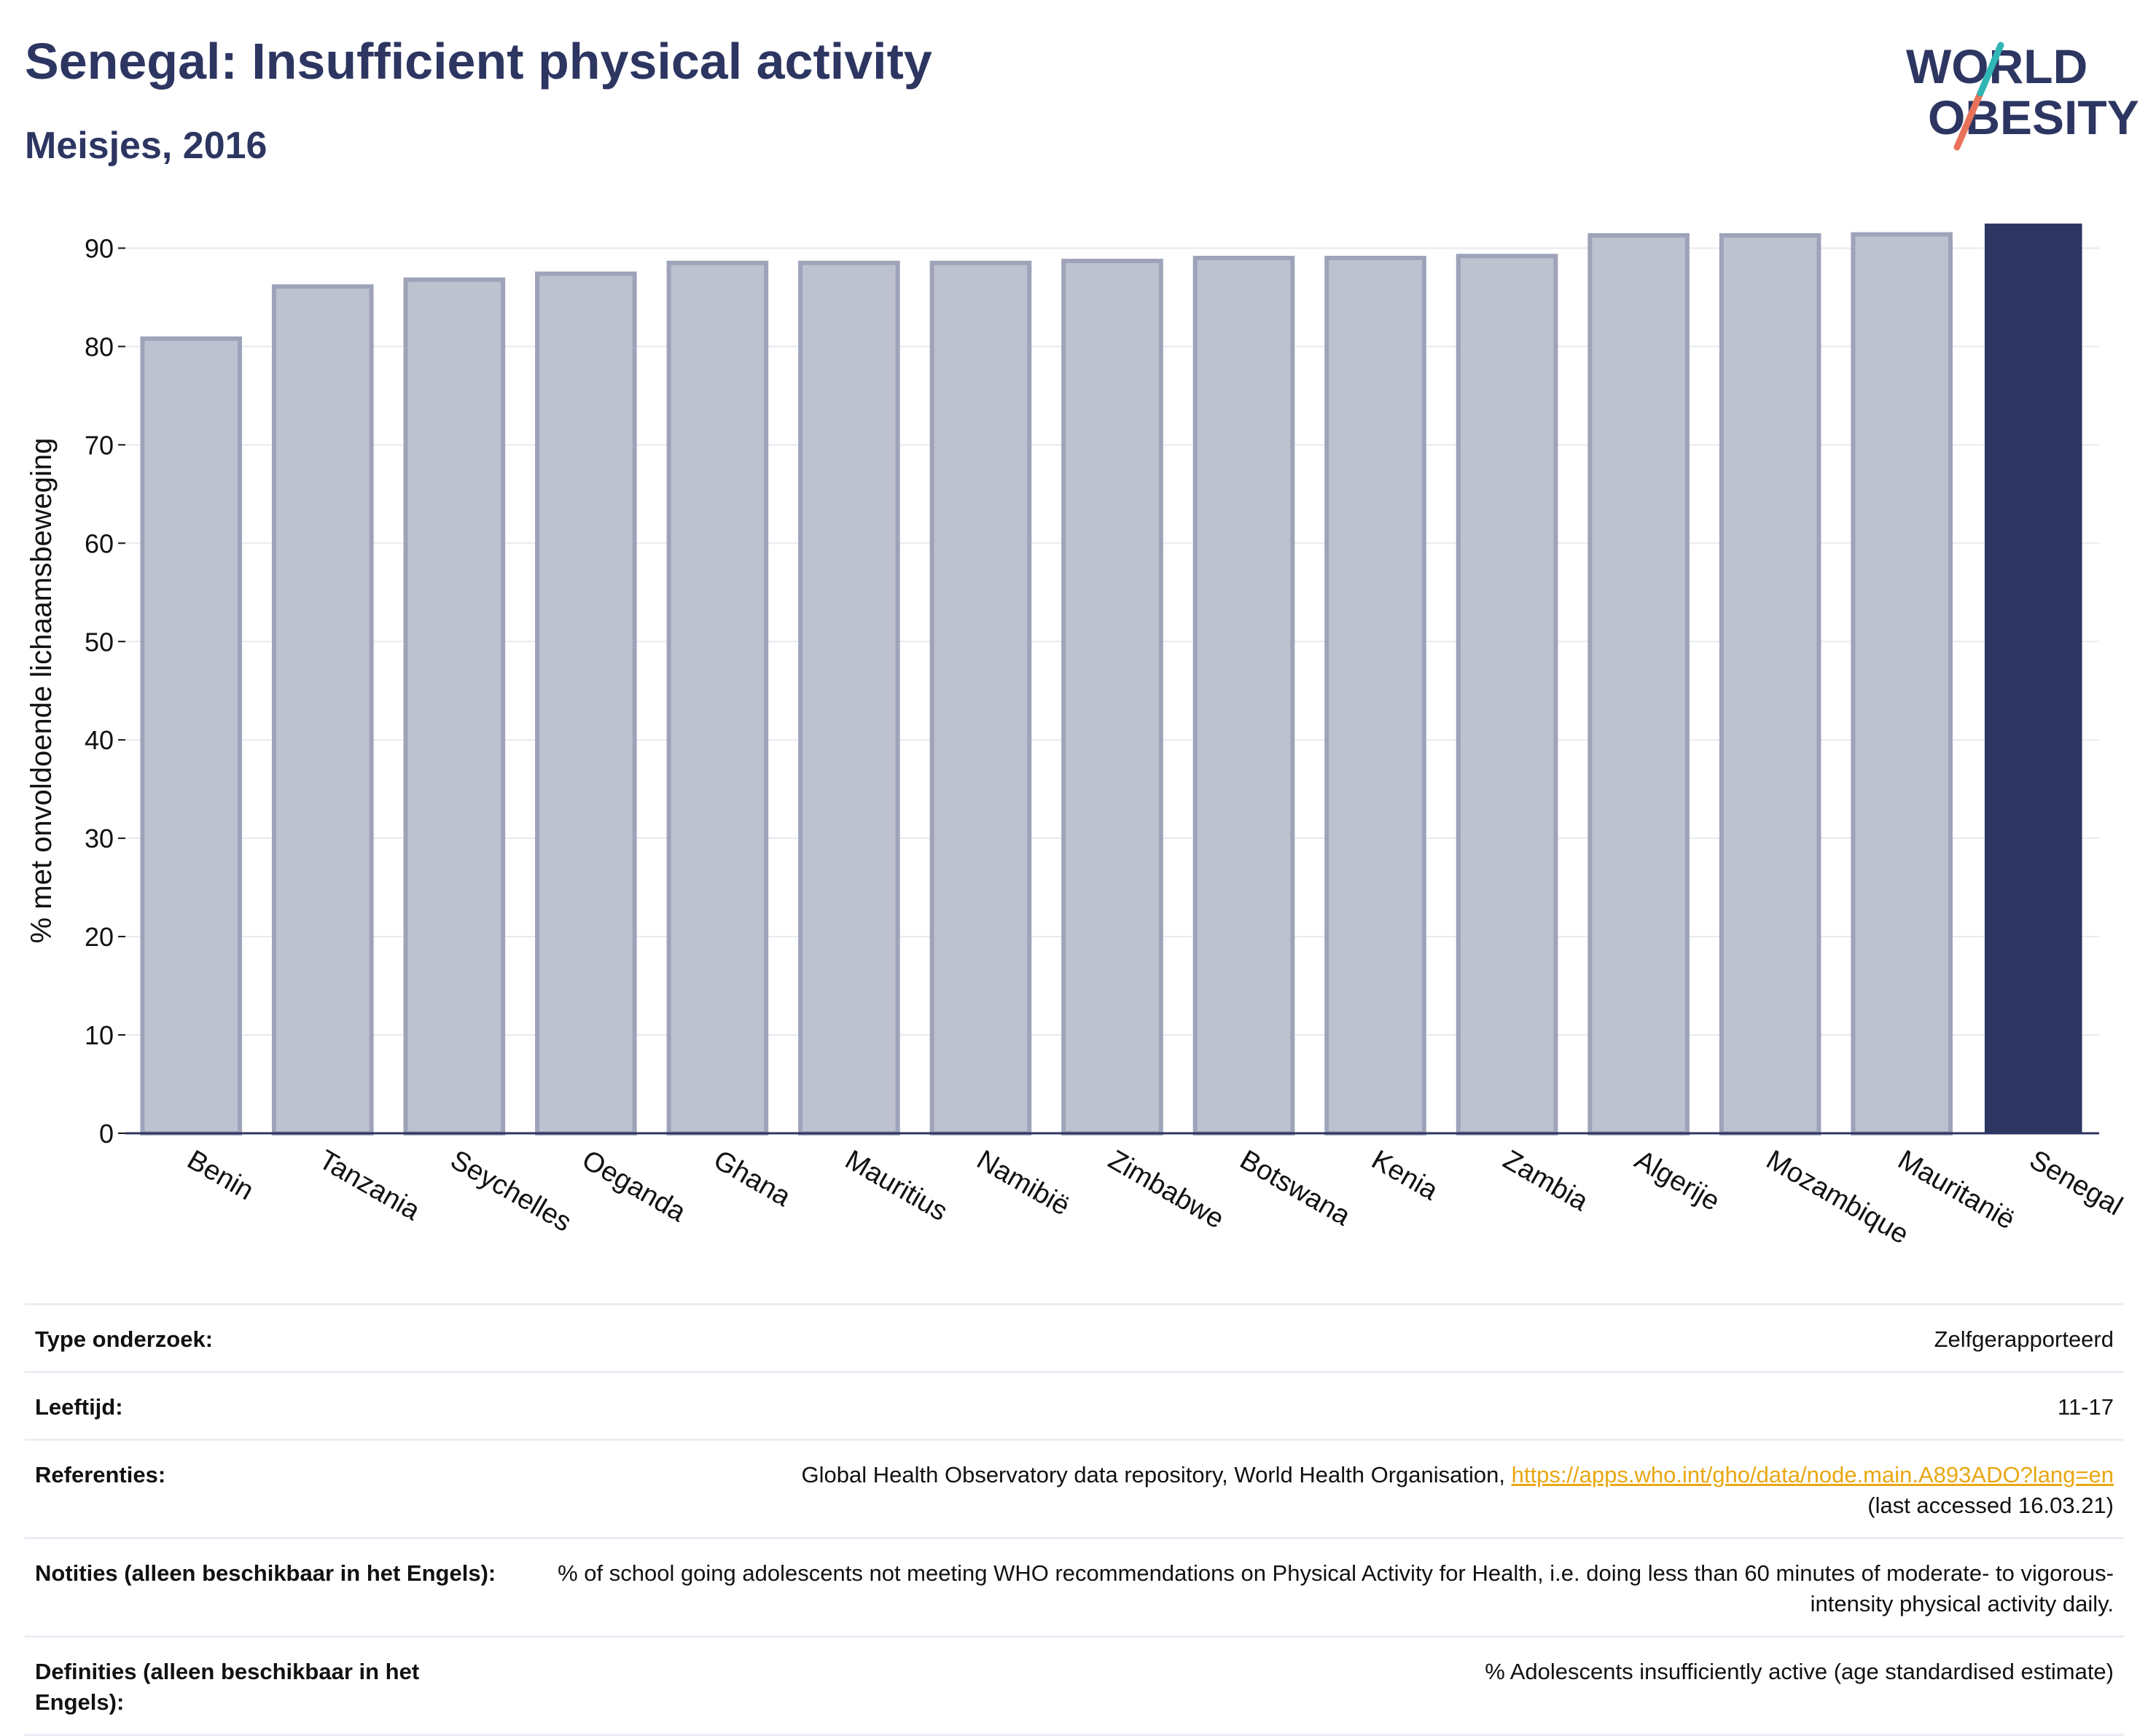 Image resolution: width=2156 pixels, height=1736 pixels. What do you see at coordinates (718, 697) in the screenshot?
I see `bar-ghana` at bounding box center [718, 697].